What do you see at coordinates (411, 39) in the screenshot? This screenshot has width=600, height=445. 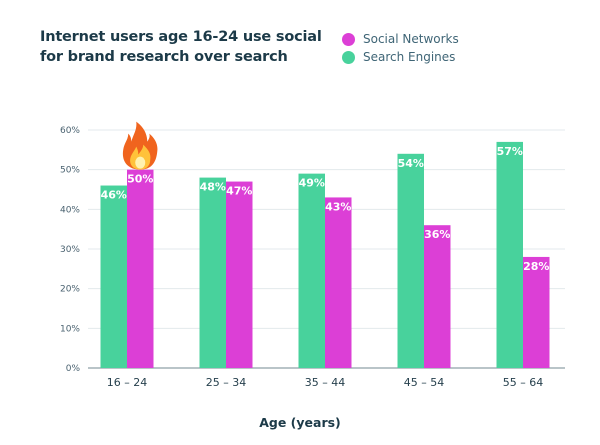 I see `legend-label-social: Social Networks` at bounding box center [411, 39].